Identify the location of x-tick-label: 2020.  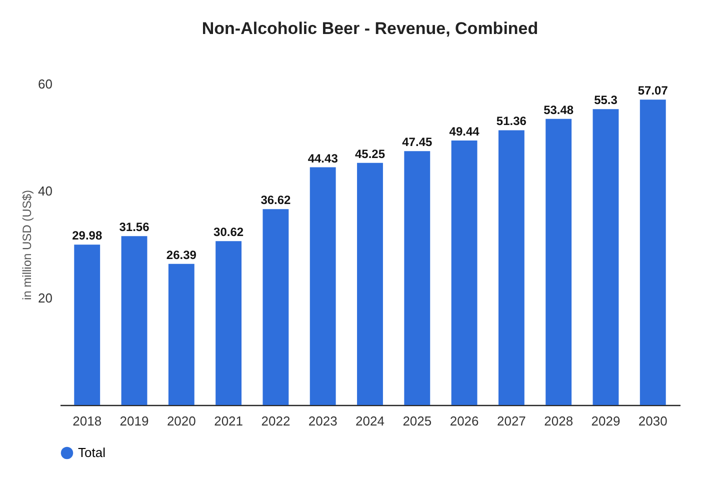
(181, 421).